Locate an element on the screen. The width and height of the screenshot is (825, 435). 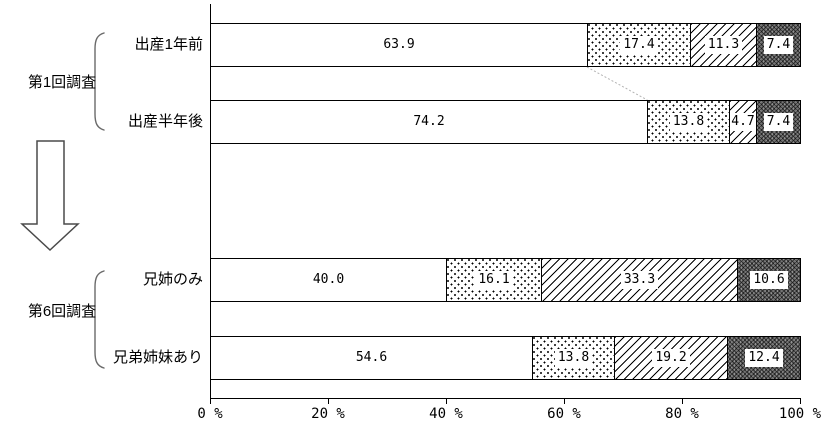
x-tick-label: 60 % is located at coordinates (564, 414).